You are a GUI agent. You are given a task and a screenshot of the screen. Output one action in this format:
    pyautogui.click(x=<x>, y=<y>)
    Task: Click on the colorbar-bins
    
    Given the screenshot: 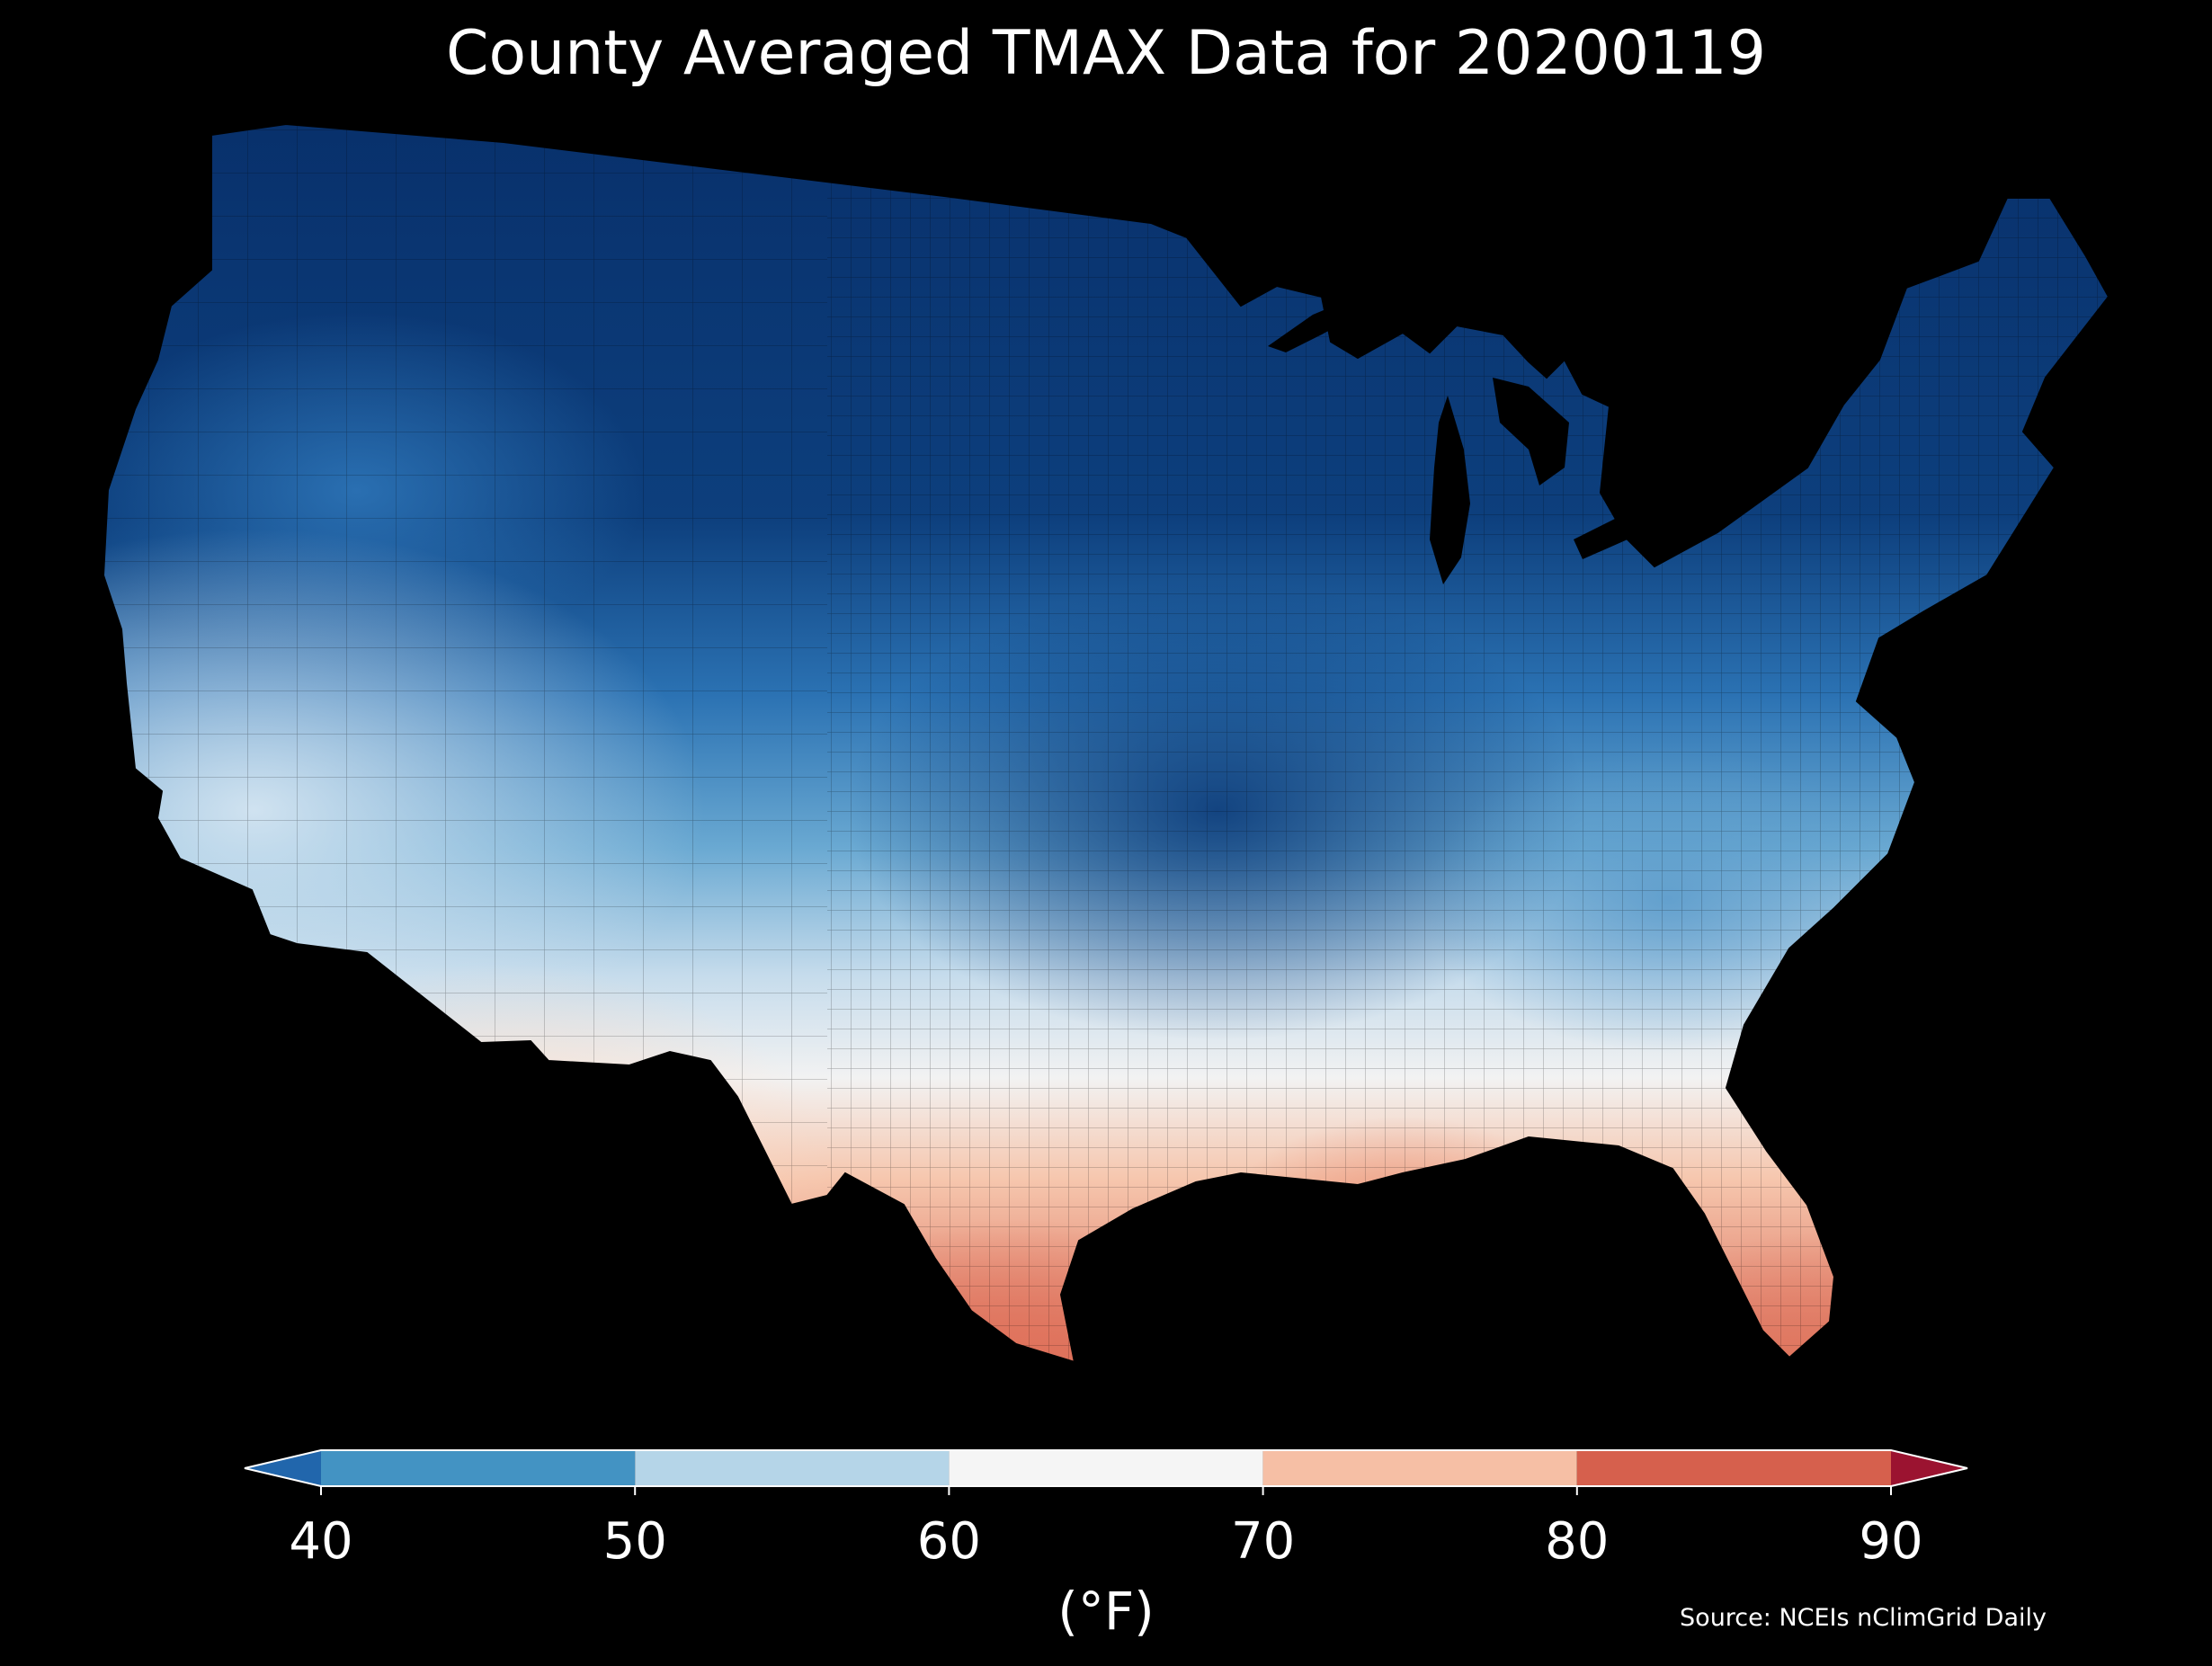 What is the action you would take?
    pyautogui.click(x=1106, y=1468)
    